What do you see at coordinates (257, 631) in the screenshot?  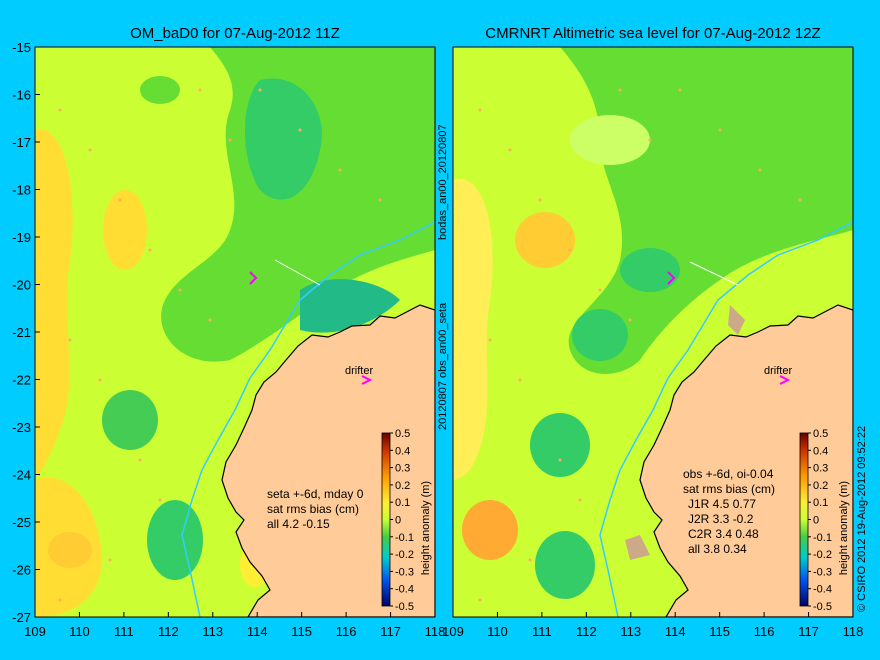 I see `left-x-tick-label: 114` at bounding box center [257, 631].